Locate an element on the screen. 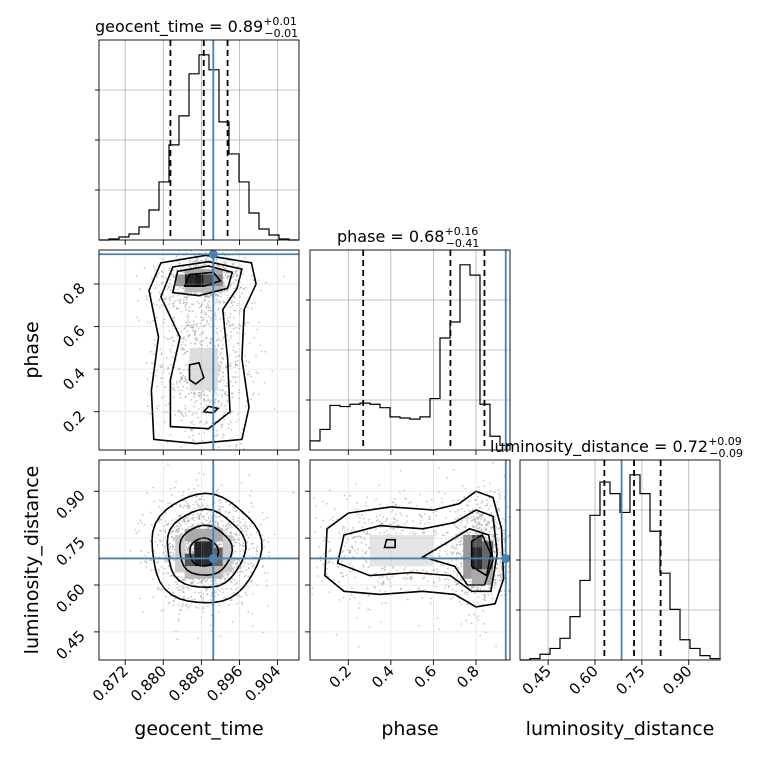 This screenshot has height=760, width=760. x-tick-label-luminosity_distance-1: 0.60 is located at coordinates (583, 680).